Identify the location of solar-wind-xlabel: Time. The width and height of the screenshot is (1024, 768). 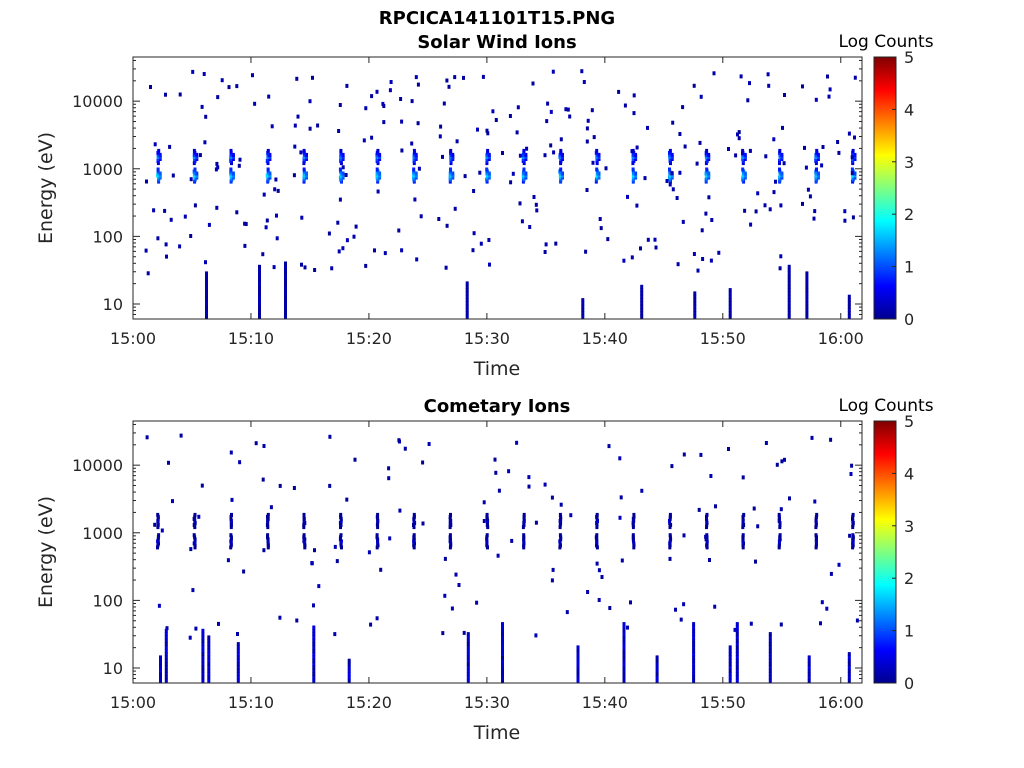
(497, 369).